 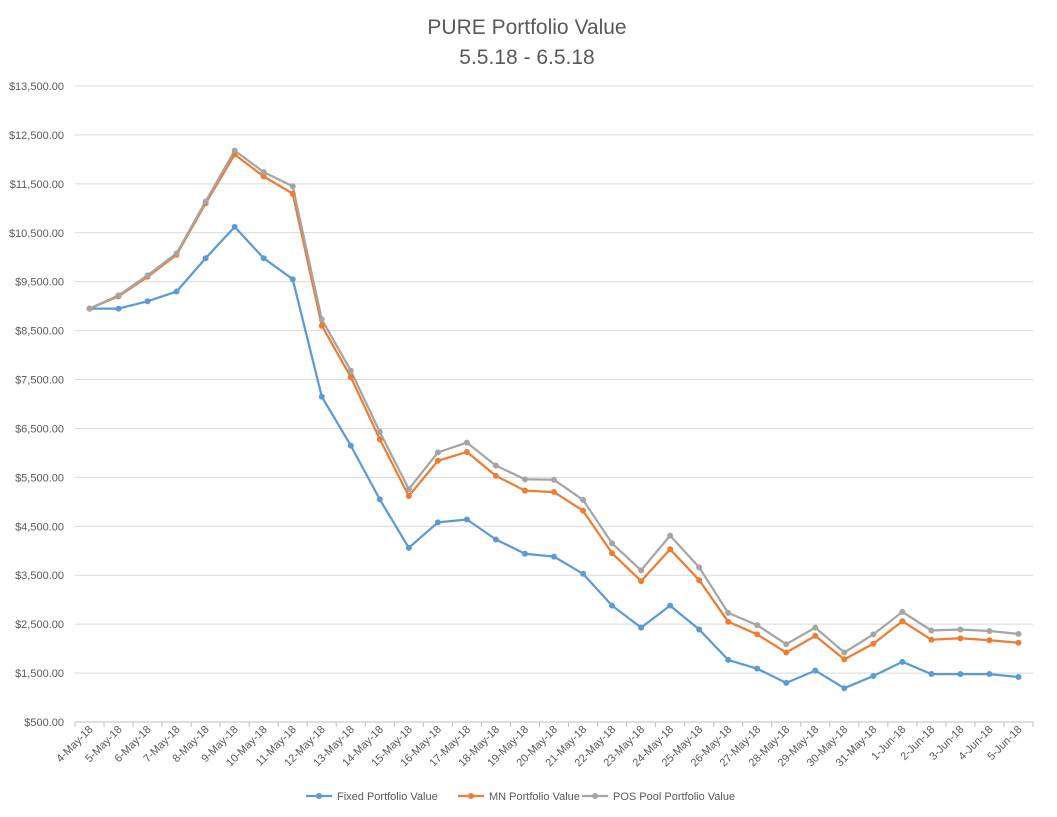 I want to click on chart-title: PURE Portfolio Value, so click(x=526, y=27).